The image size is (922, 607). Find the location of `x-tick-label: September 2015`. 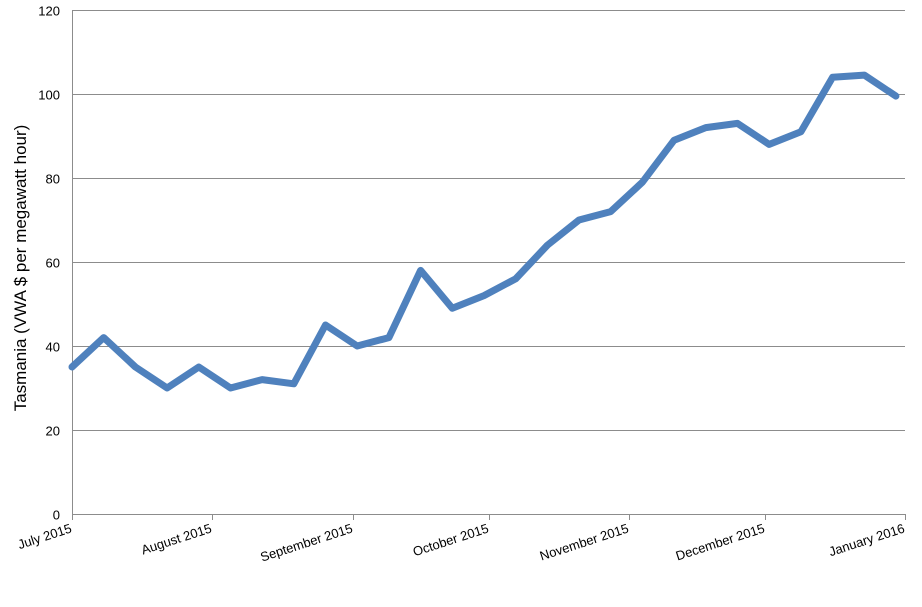

x-tick-label: September 2015 is located at coordinates (306, 543).